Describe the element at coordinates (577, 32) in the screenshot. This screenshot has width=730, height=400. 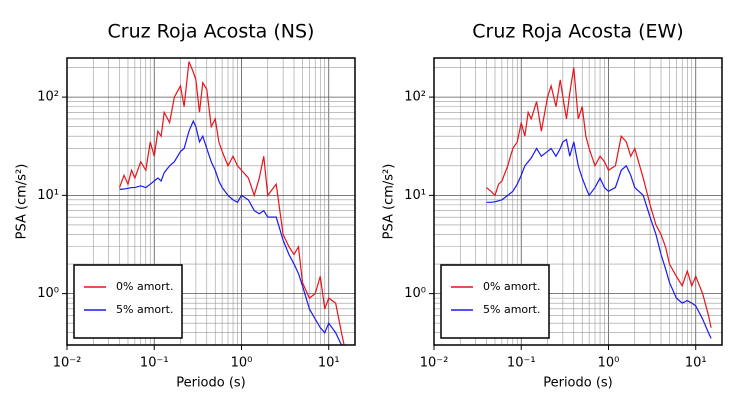
I see `chart-title: Cruz Roja Acosta (EW)` at that location.